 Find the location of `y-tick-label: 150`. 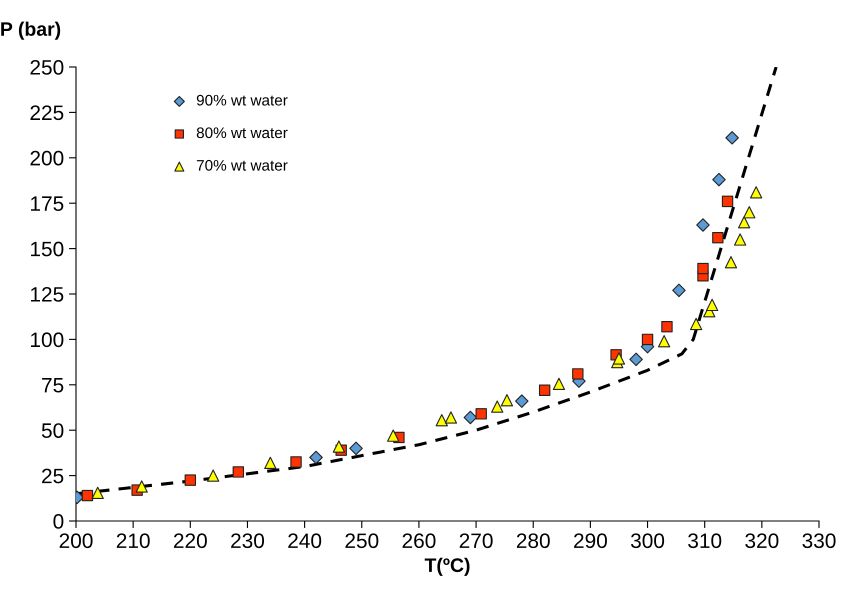

y-tick-label: 150 is located at coordinates (47, 249).